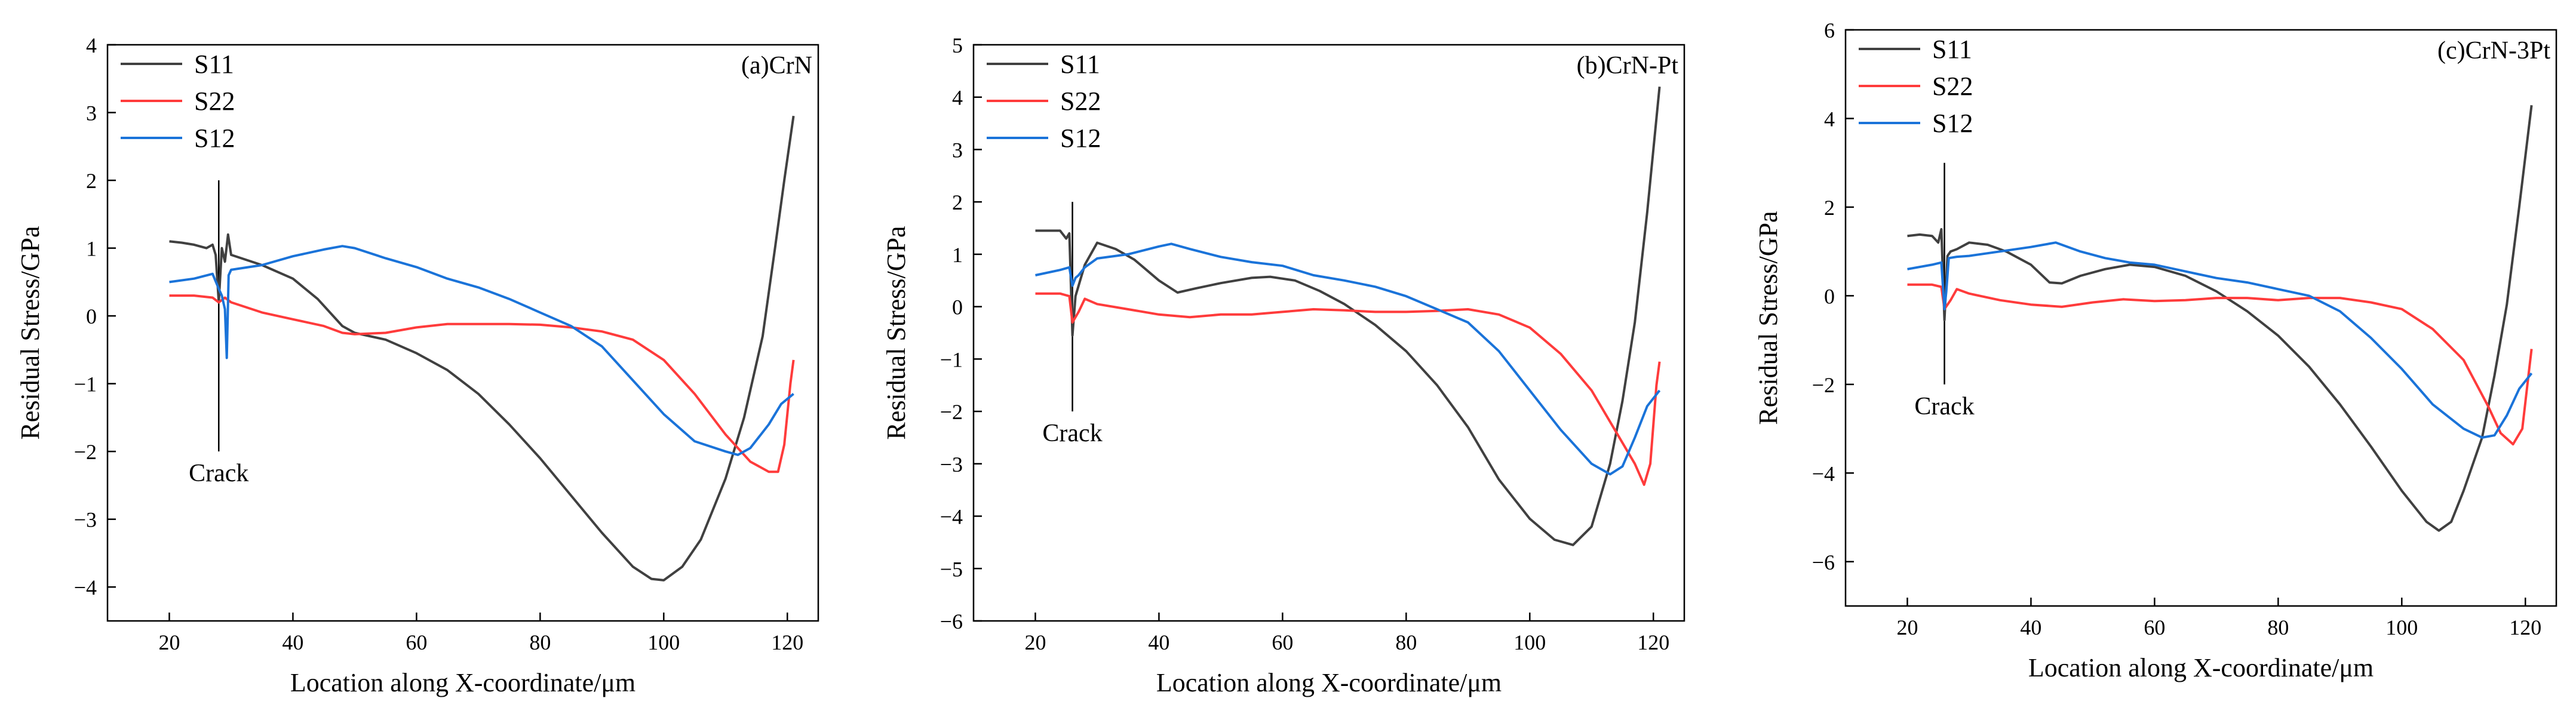 The width and height of the screenshot is (2576, 723). I want to click on series-line-s11, so click(2220, 318).